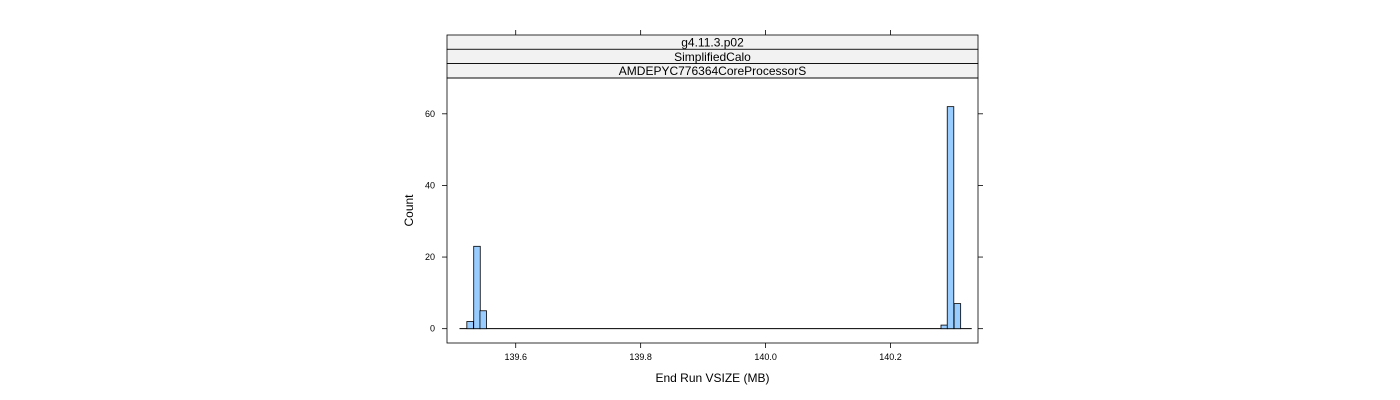 The width and height of the screenshot is (1400, 400). I want to click on y-tick-label: 0, so click(432, 329).